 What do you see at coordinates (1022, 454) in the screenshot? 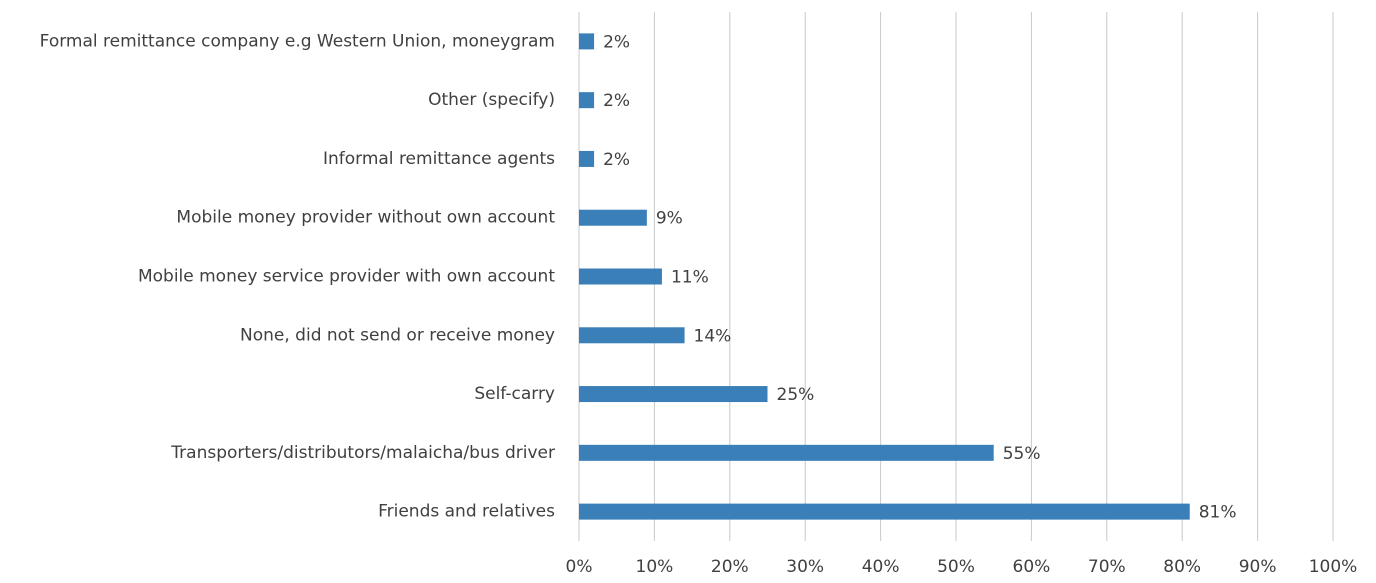
I see `value-label: 55%` at bounding box center [1022, 454].